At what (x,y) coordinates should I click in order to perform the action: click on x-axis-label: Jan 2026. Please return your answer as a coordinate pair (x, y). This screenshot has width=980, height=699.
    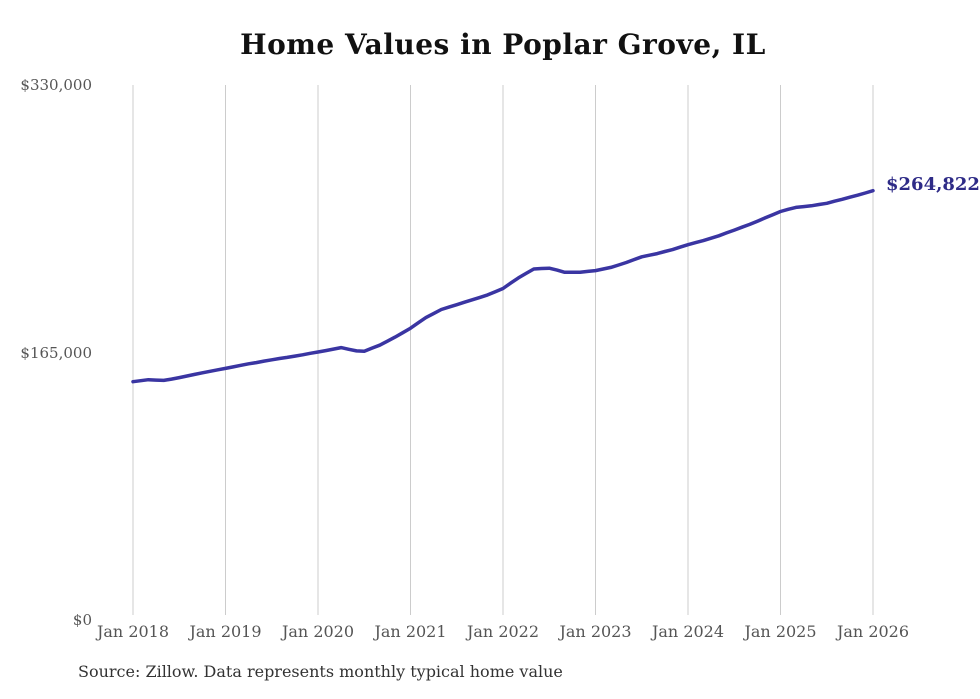
    Looking at the image, I should click on (873, 631).